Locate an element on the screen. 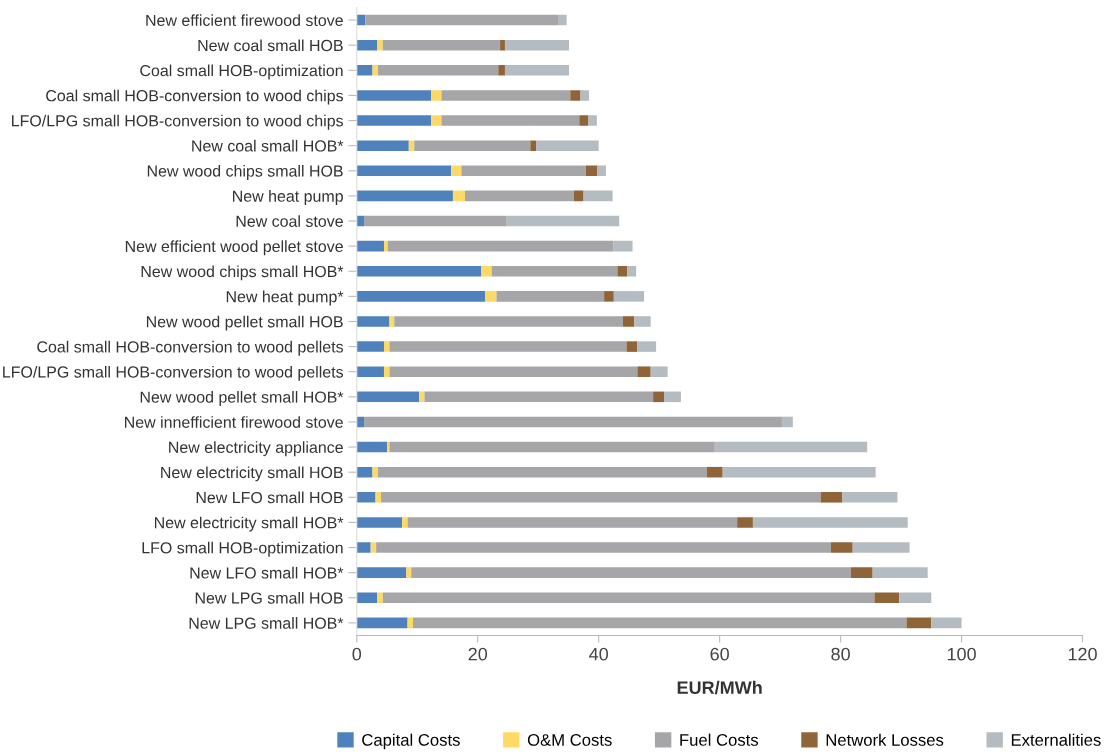  y-tick-label: Coal small HOB-conversion to wood pellets is located at coordinates (190, 348).